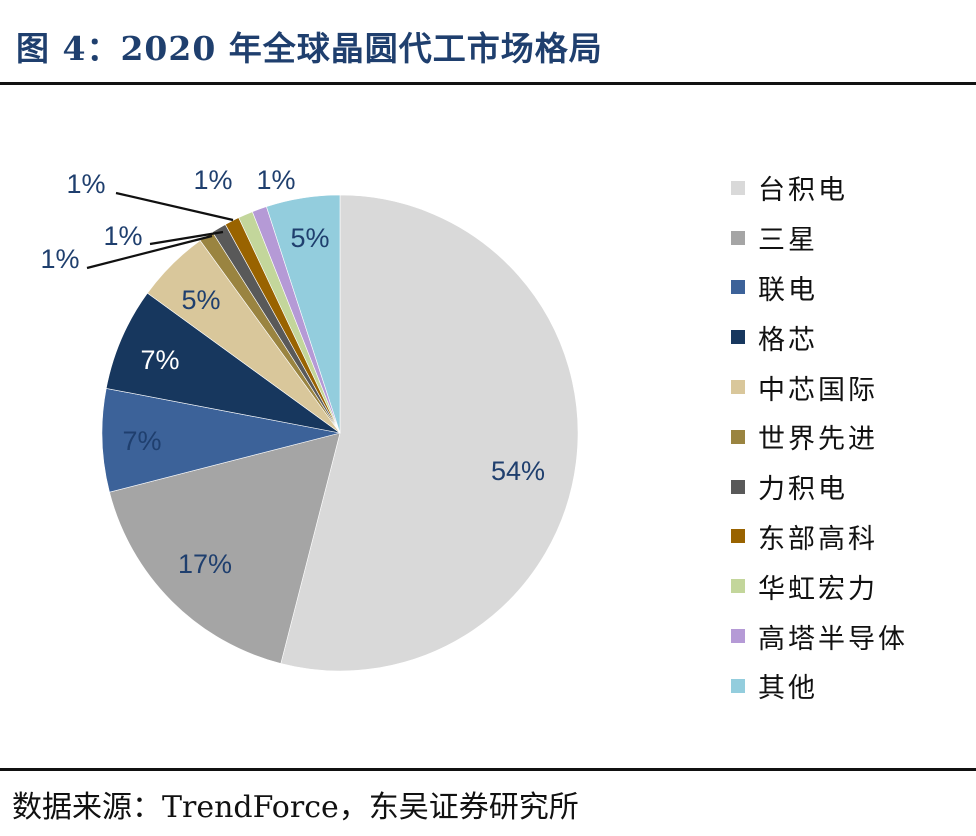 Image resolution: width=976 pixels, height=836 pixels. What do you see at coordinates (819, 337) in the screenshot?
I see `legend-item-4: 格芯` at bounding box center [819, 337].